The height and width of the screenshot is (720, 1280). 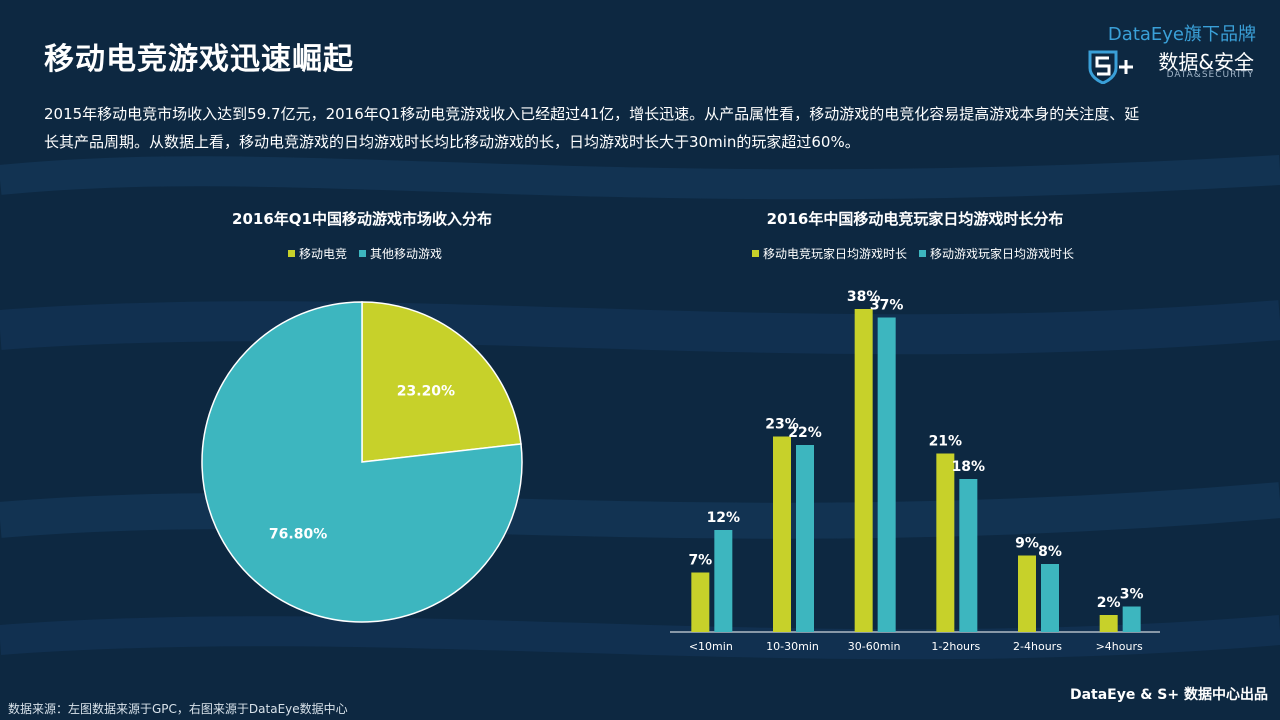 What do you see at coordinates (864, 297) in the screenshot?
I see `bar-data-label: 38%` at bounding box center [864, 297].